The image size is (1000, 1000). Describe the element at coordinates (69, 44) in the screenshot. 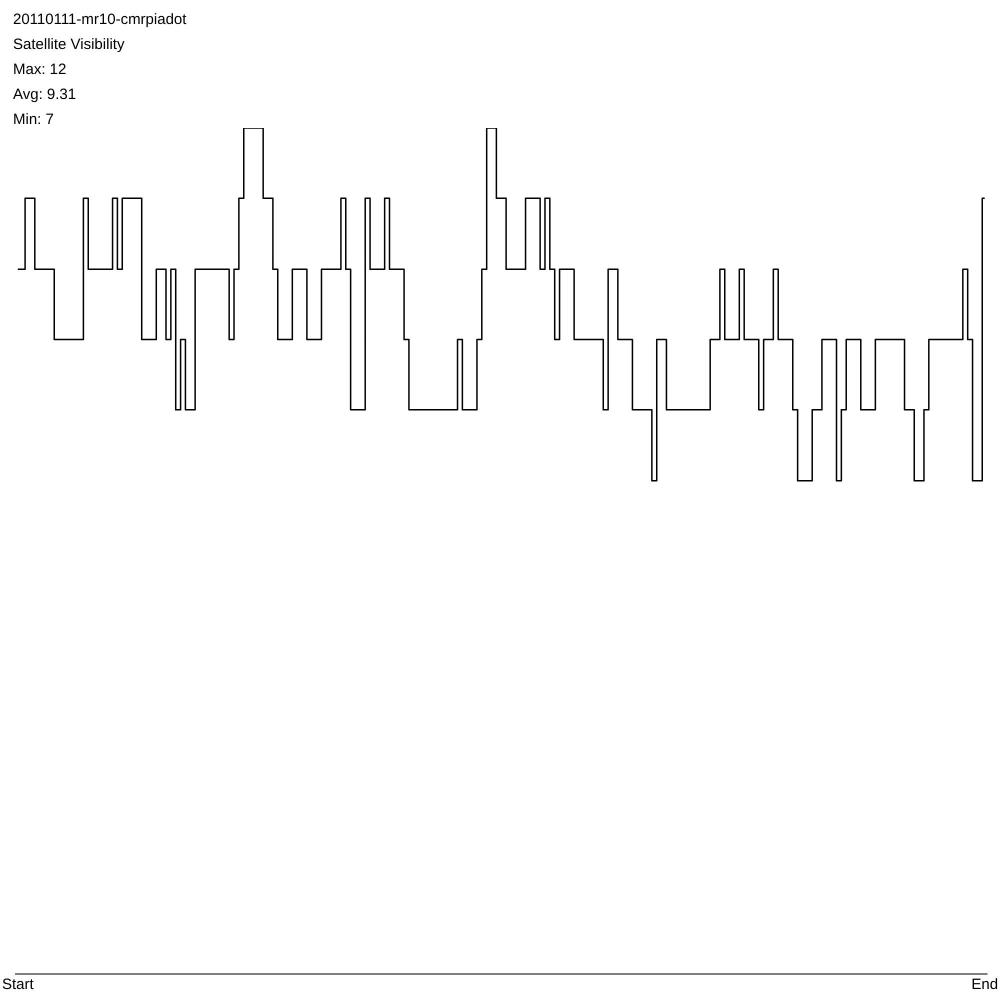

I see `chart-subtitle: Satellite Visibility` at that location.